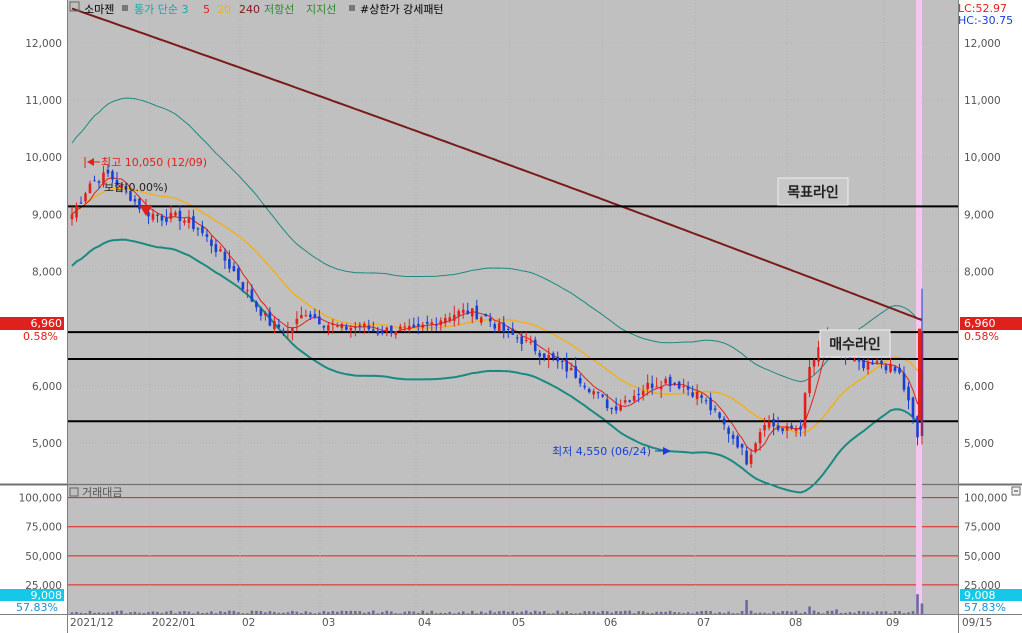 Image resolution: width=1022 pixels, height=633 pixels. Describe the element at coordinates (145, 162) in the screenshot. I see `high-annotation: 최고 10,050 (12/09)` at that location.